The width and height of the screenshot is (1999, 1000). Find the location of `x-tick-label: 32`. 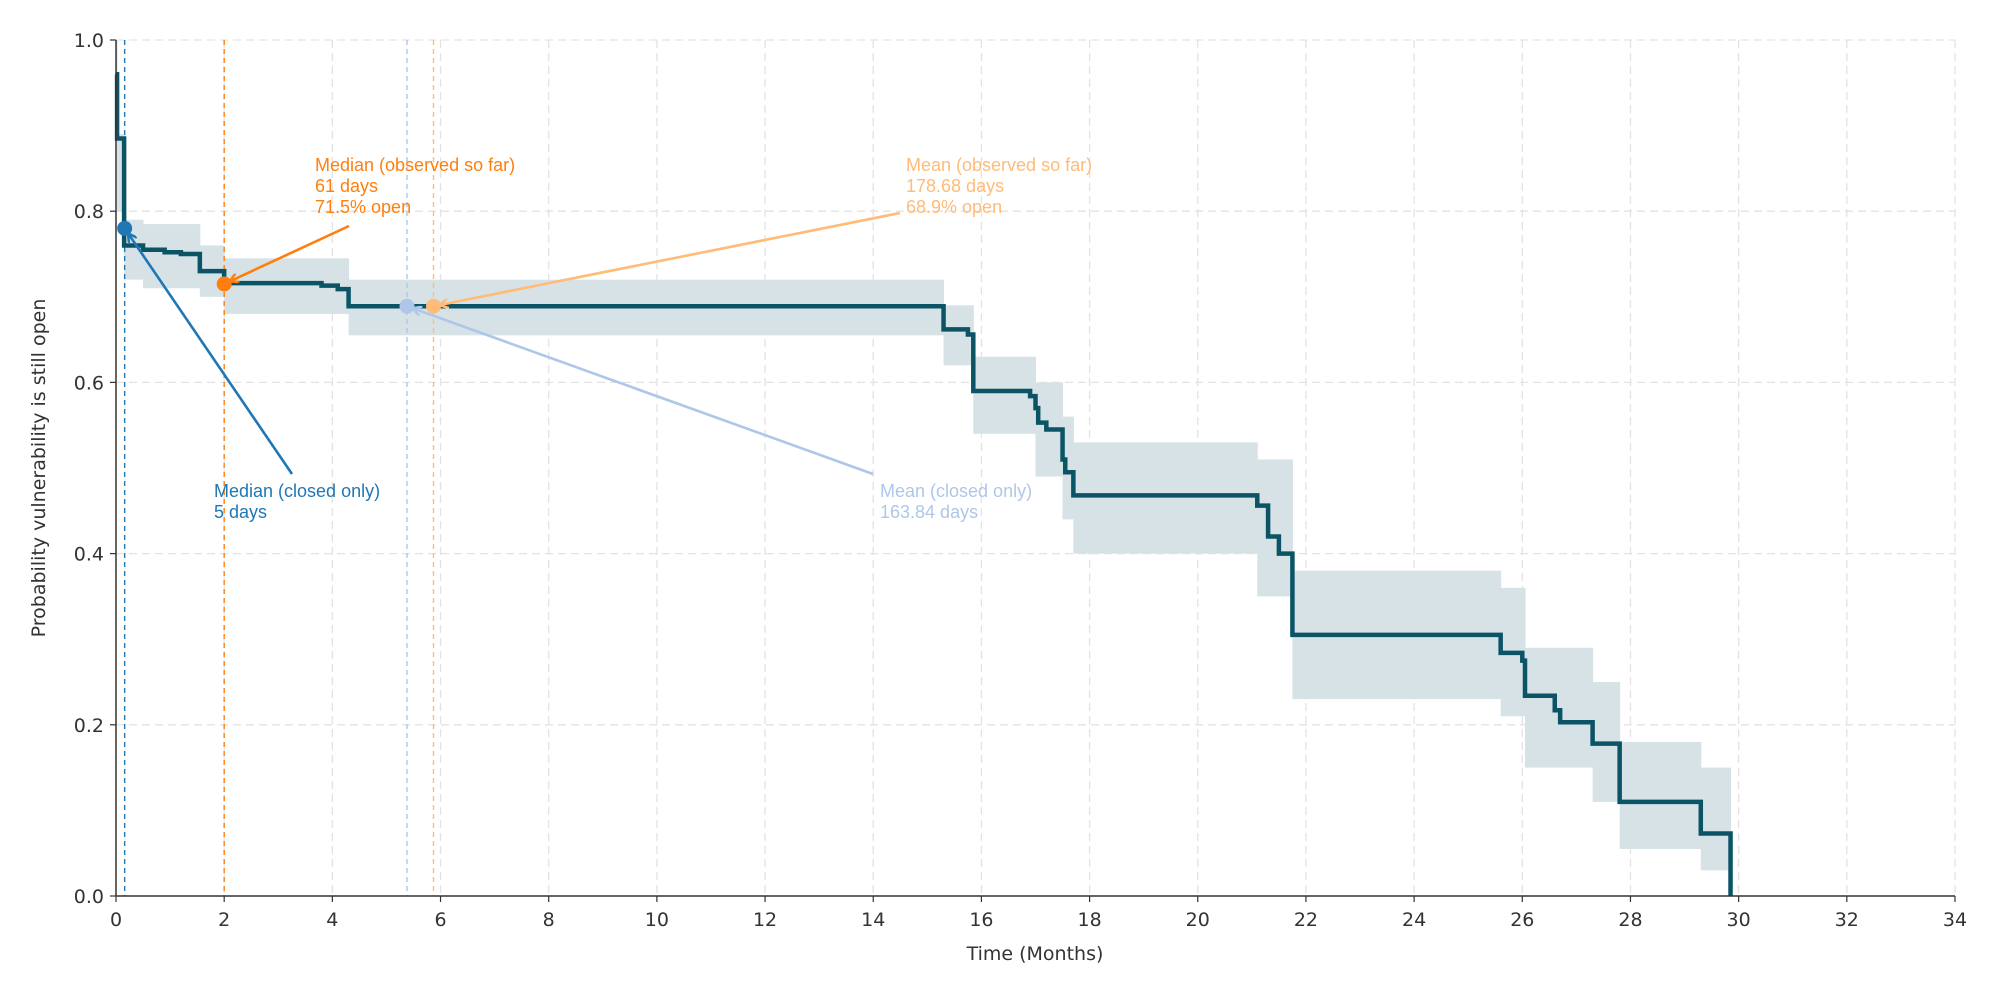

x-tick-label: 32 is located at coordinates (1847, 920).